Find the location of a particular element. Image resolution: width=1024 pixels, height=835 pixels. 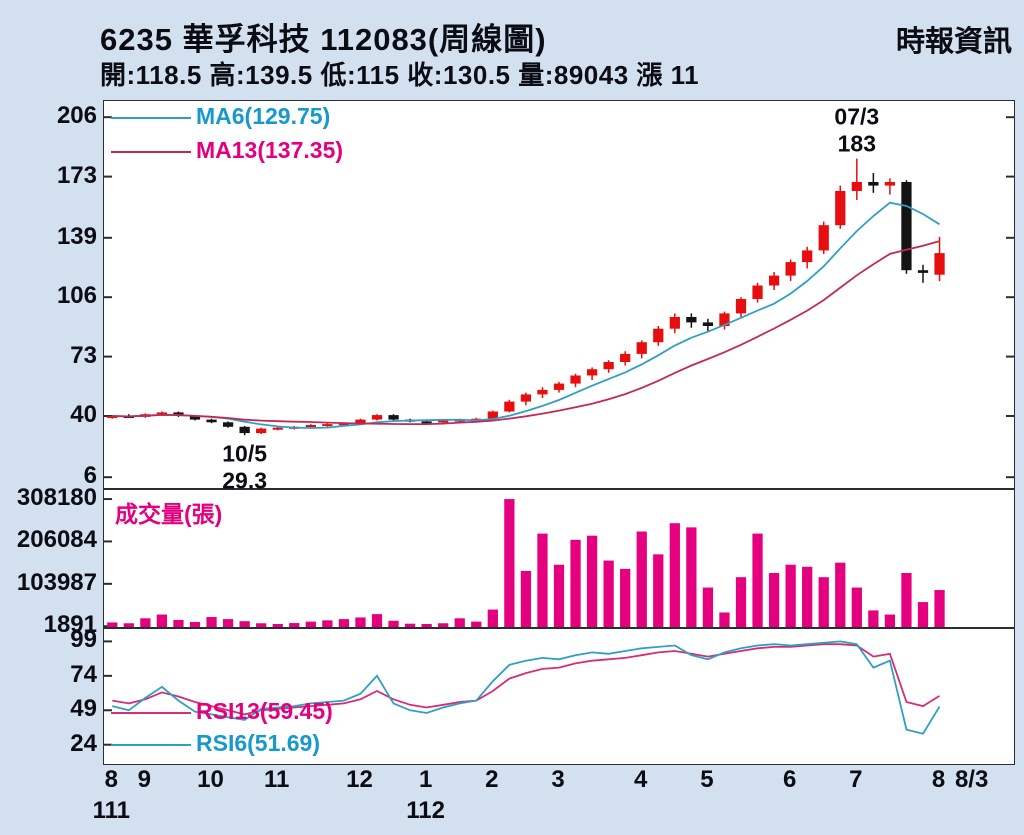

xaxis-year-label: 111 is located at coordinates (111, 810).